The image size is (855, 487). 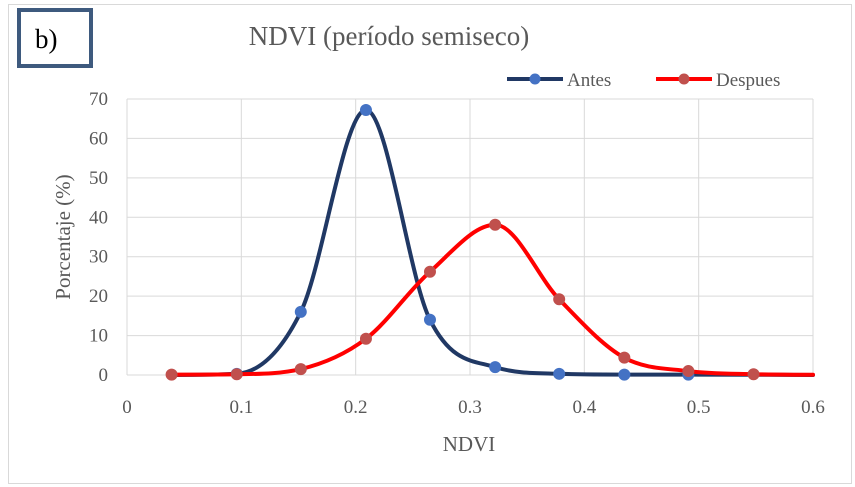 I want to click on panel-label: b), so click(x=46, y=39).